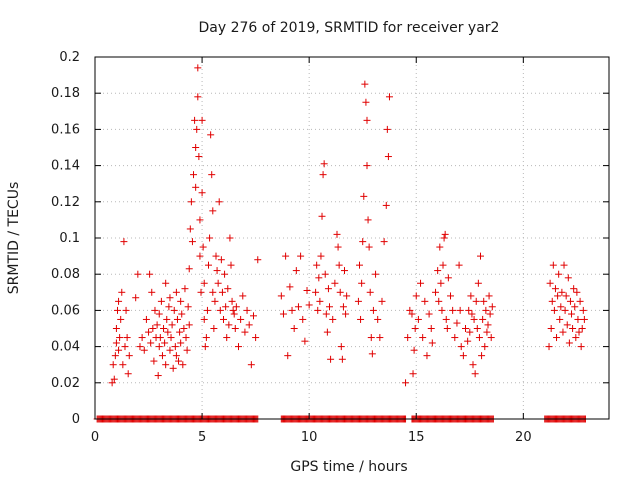  What do you see at coordinates (65, 347) in the screenshot?
I see `y-tick-label: 0.04` at bounding box center [65, 347].